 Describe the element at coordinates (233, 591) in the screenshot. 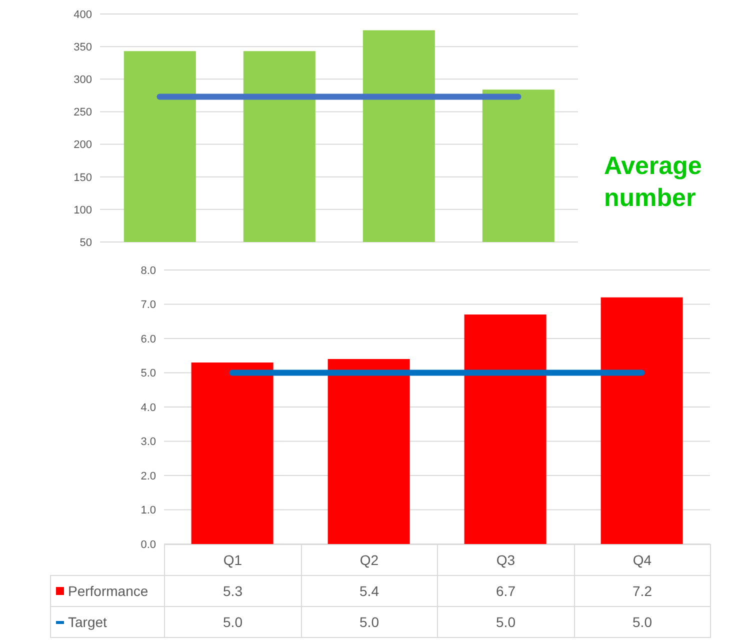

I see `data-label: 5.3` at that location.